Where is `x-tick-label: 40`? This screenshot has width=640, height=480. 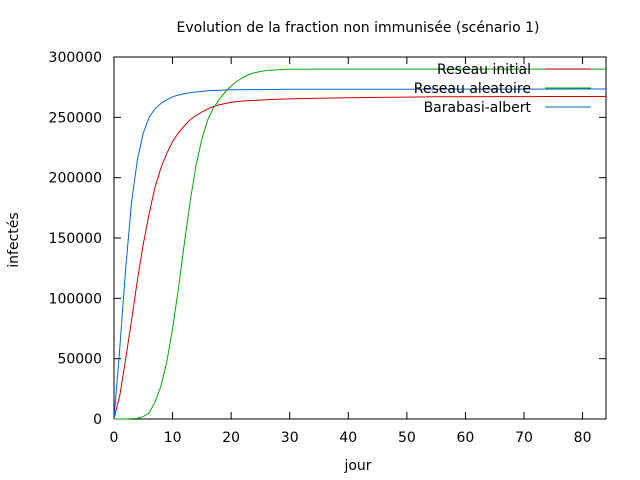 x-tick-label: 40 is located at coordinates (348, 438).